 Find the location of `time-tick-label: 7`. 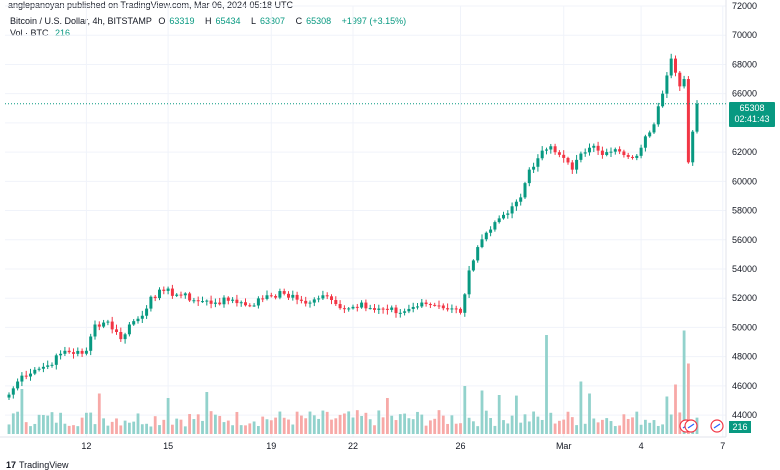

time-tick-label: 7 is located at coordinates (722, 446).